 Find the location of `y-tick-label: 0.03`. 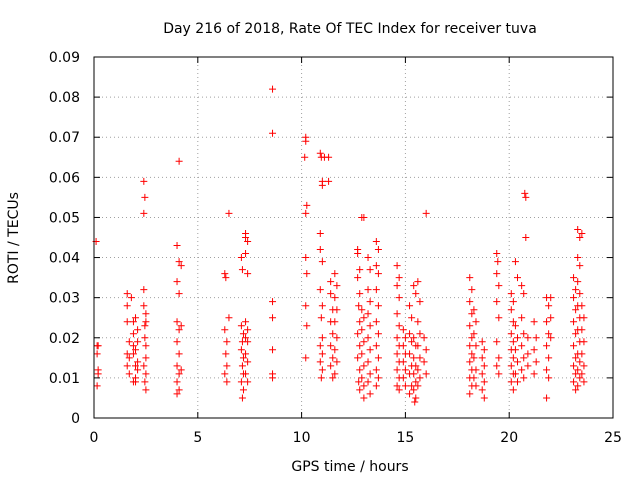

y-tick-label: 0.03 is located at coordinates (64, 299).